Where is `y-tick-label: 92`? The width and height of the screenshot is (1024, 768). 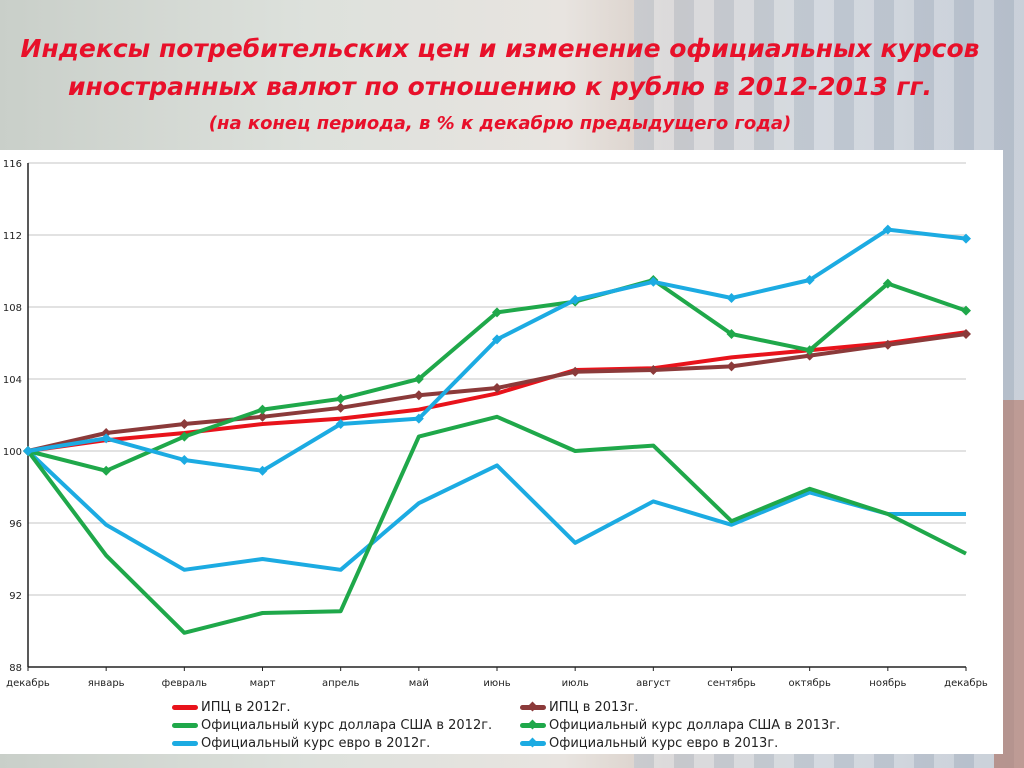 y-tick-label: 92 is located at coordinates (15, 596).